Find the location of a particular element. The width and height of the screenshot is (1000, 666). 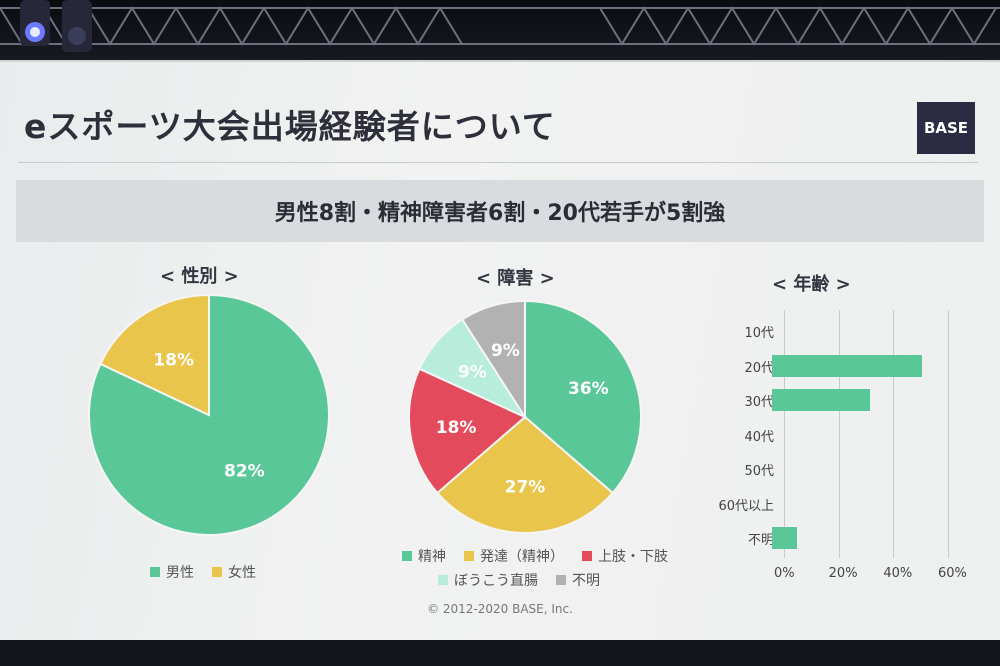

disability-legend-row2: ぼうこう直腸 不明 is located at coordinates (519, 580).